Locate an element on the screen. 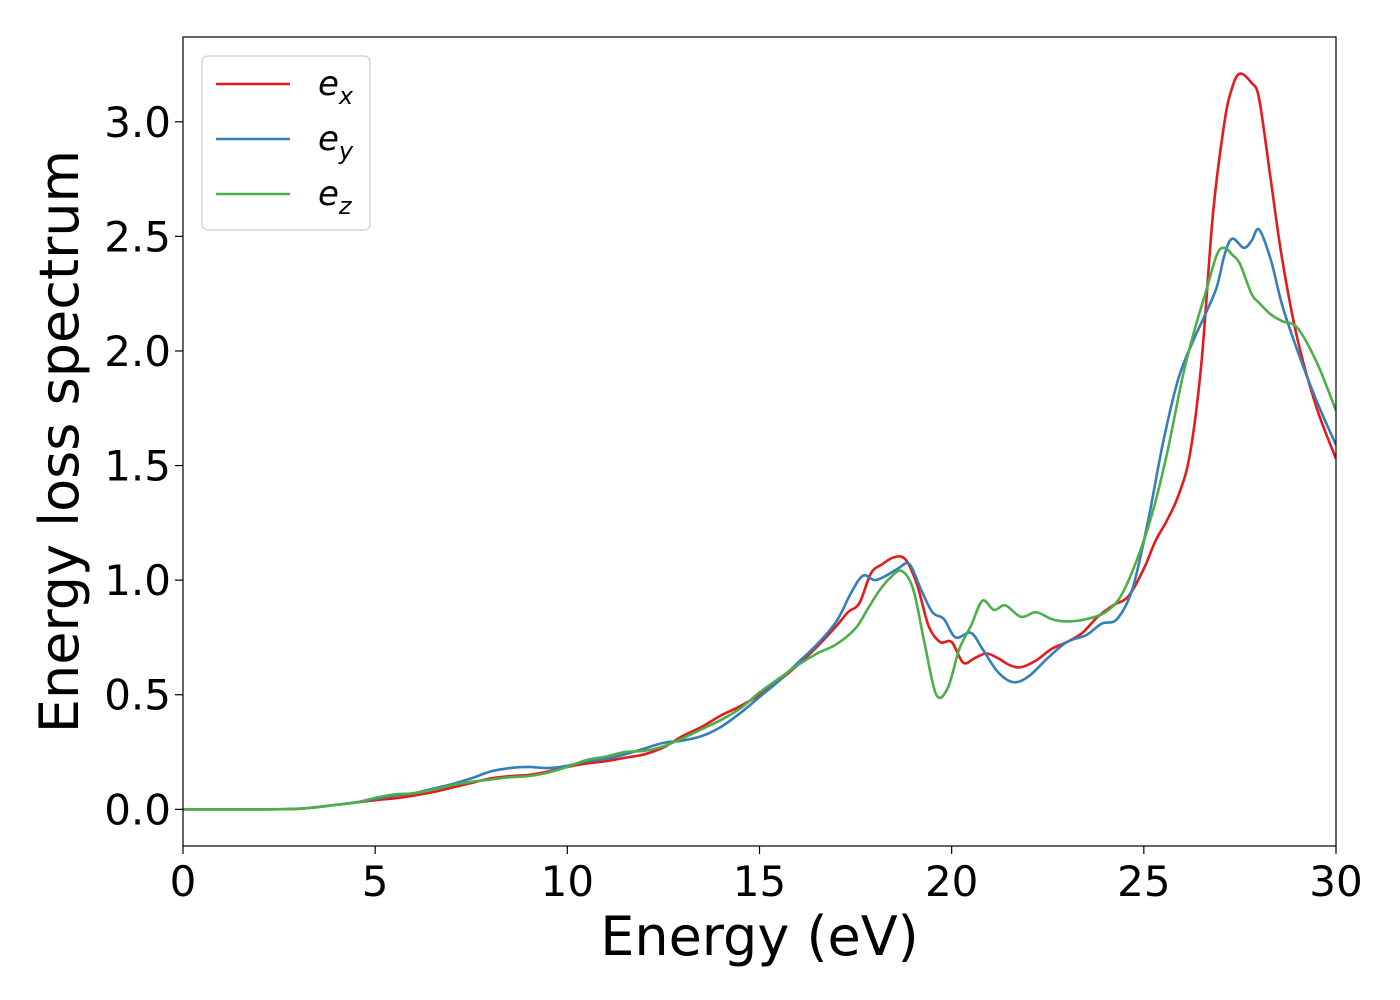 The image size is (1400, 1000). y-tick-label: 0.0 is located at coordinates (137, 809).